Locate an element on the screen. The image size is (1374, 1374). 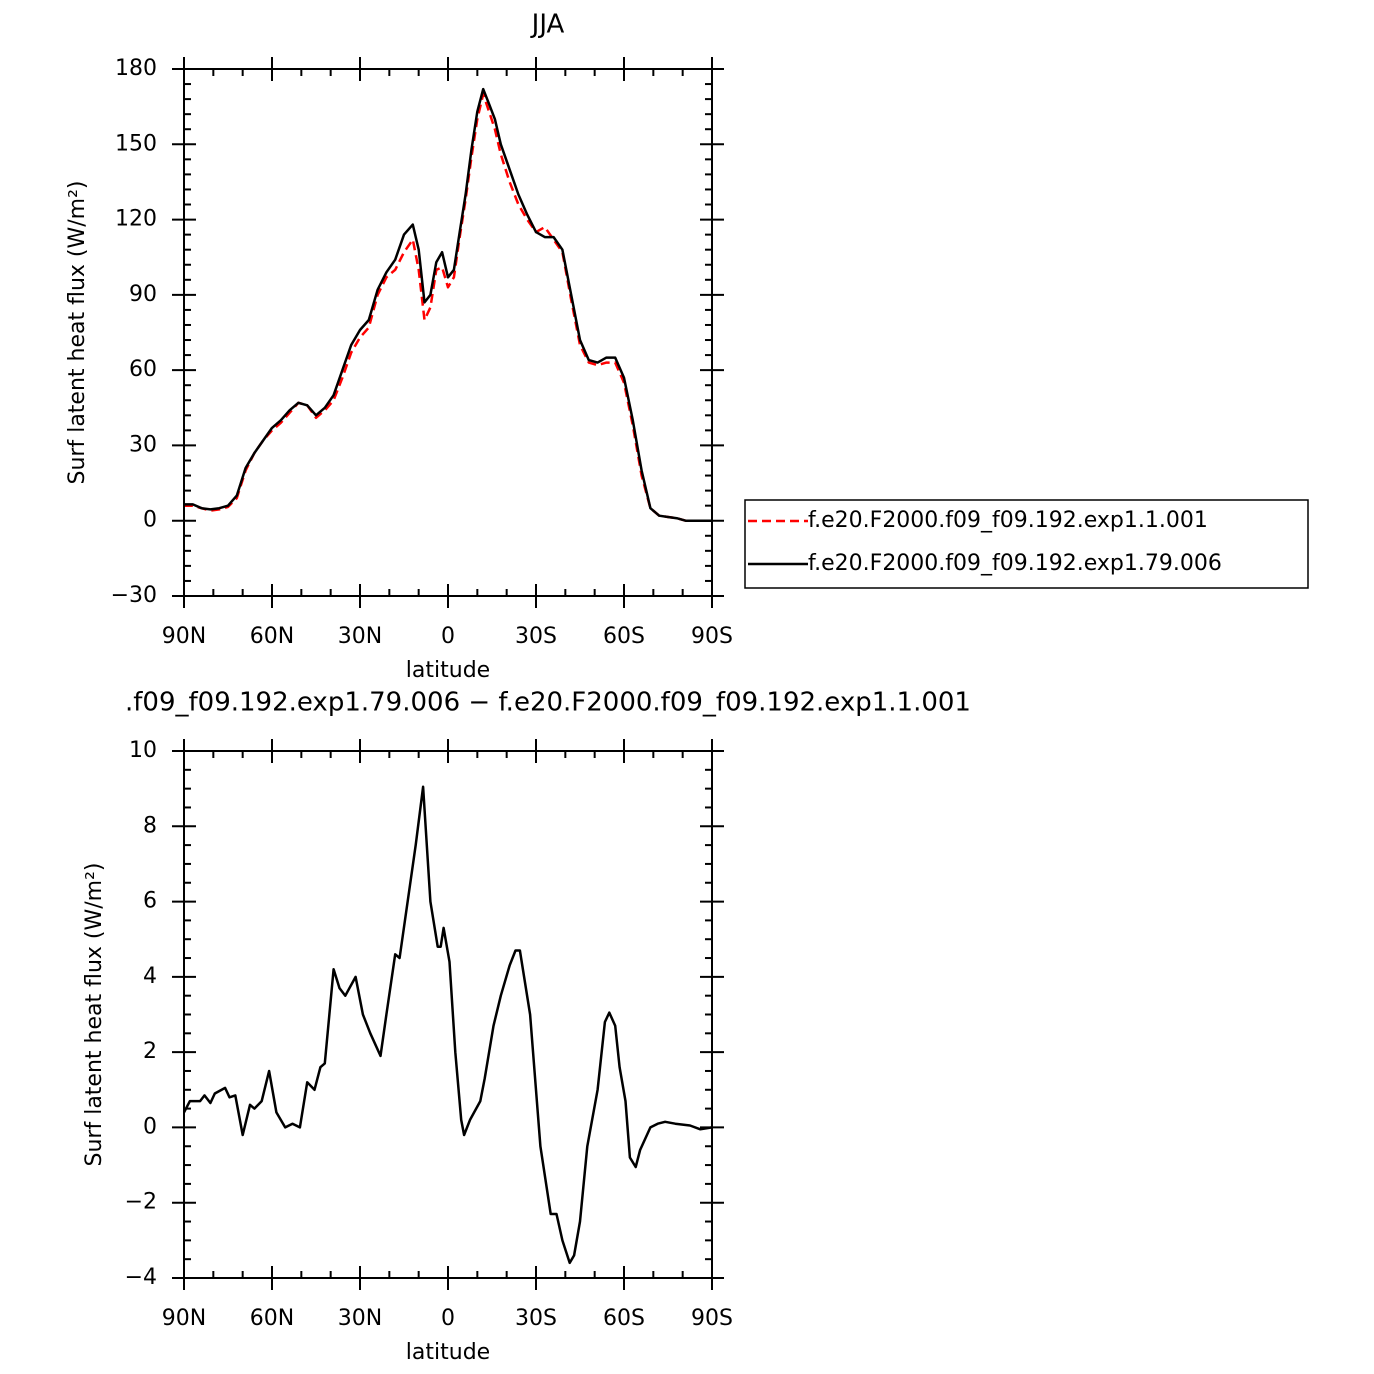
y-tick-label: 180 is located at coordinates (136, 68).